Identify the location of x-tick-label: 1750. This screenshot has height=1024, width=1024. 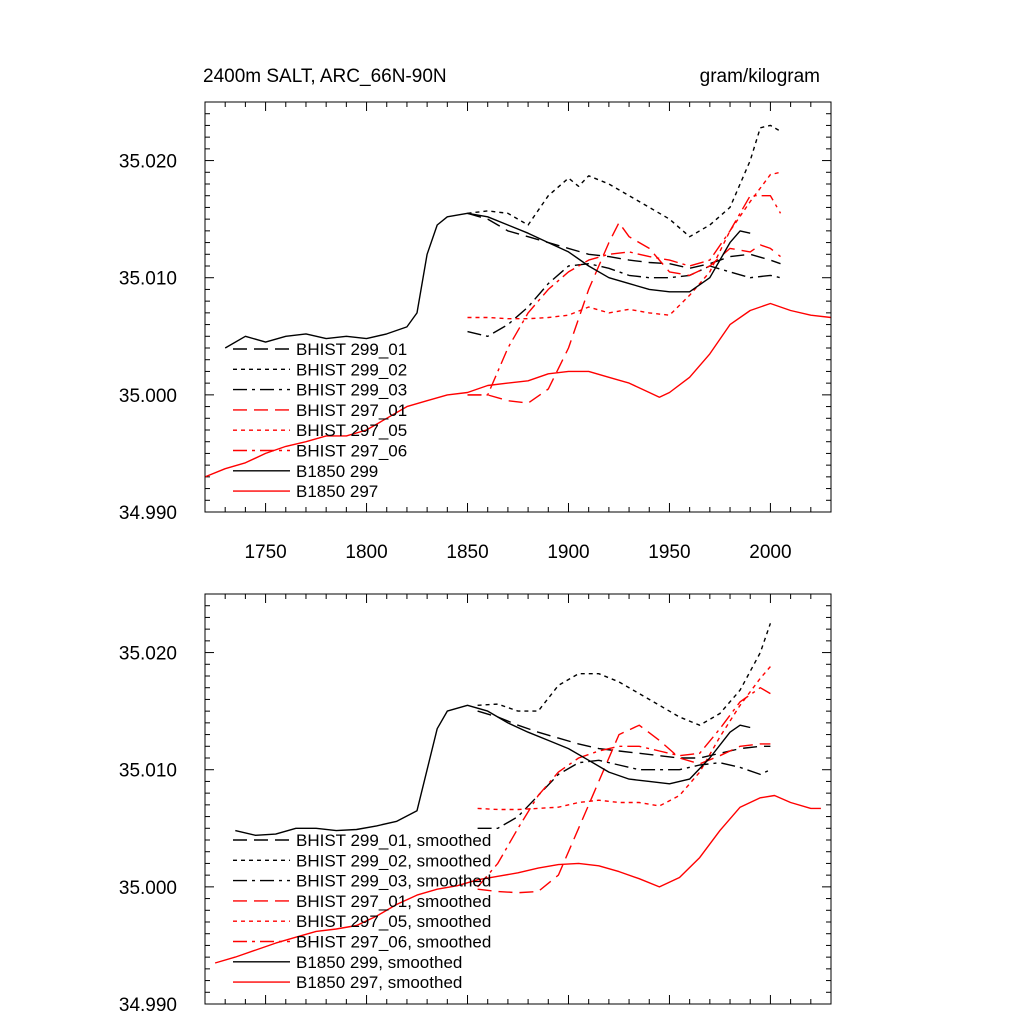
(265, 552).